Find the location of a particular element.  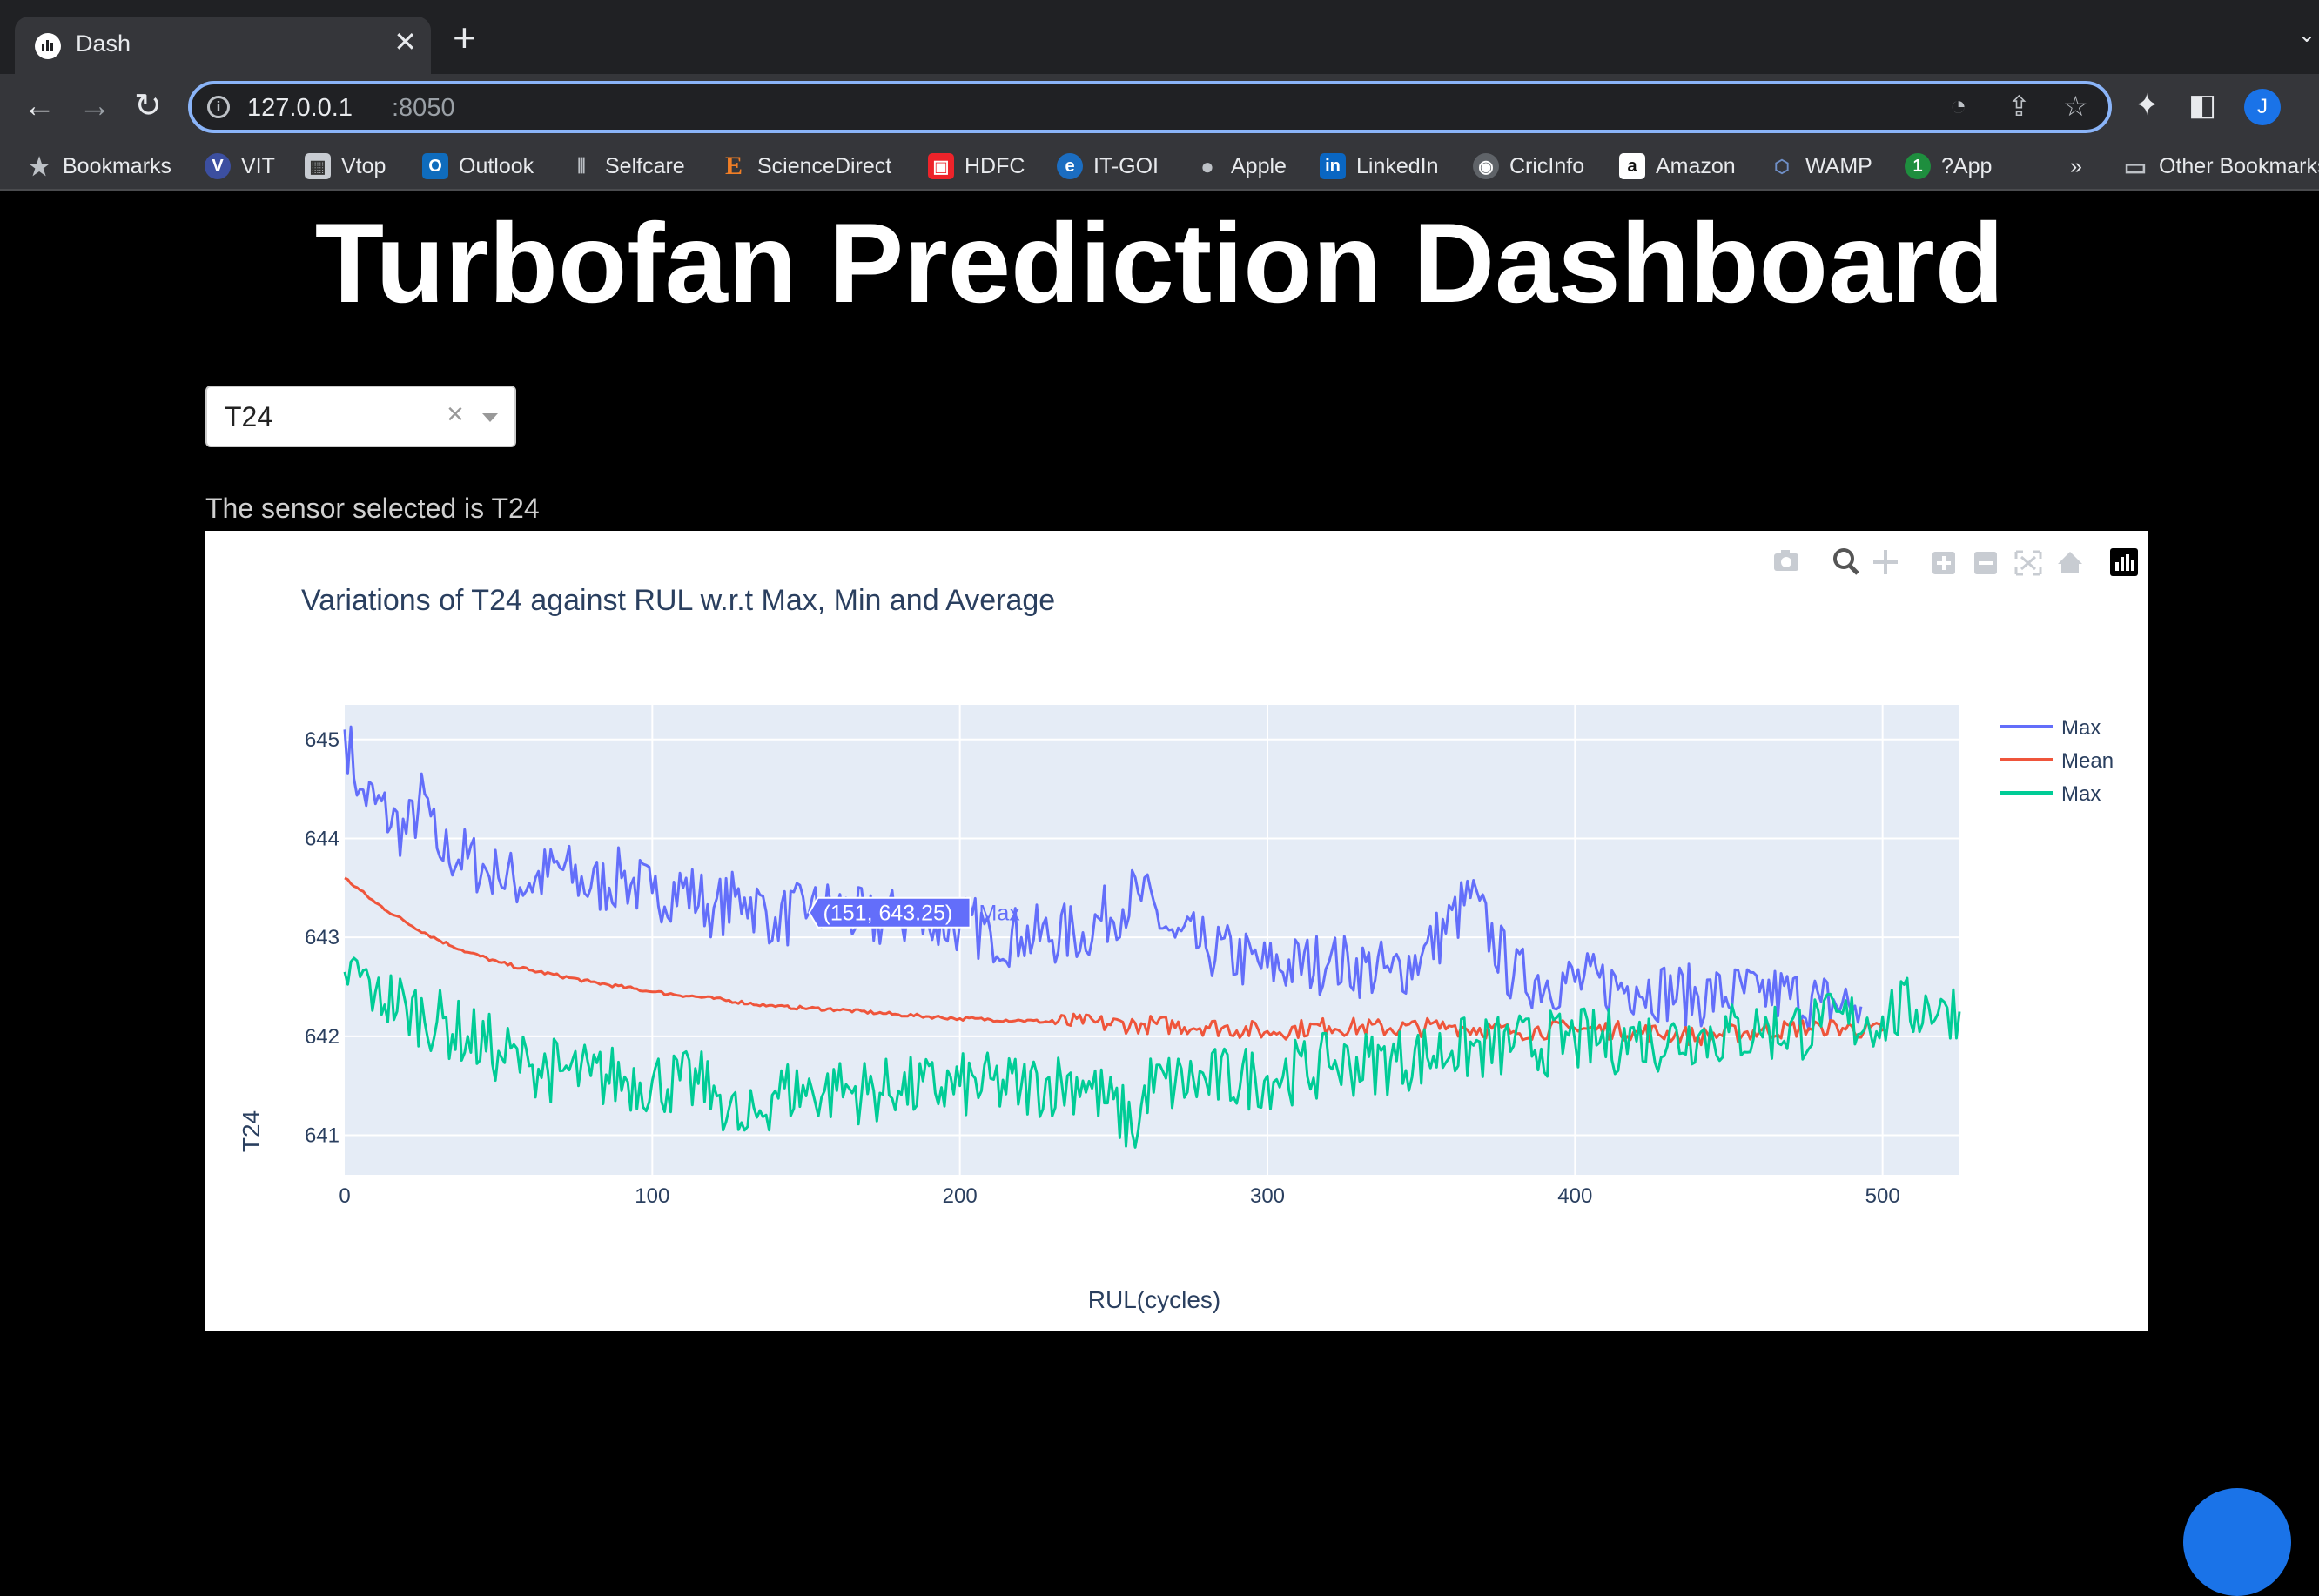

tab-search-chevron-icon: ⌄ is located at coordinates (2306, 35).